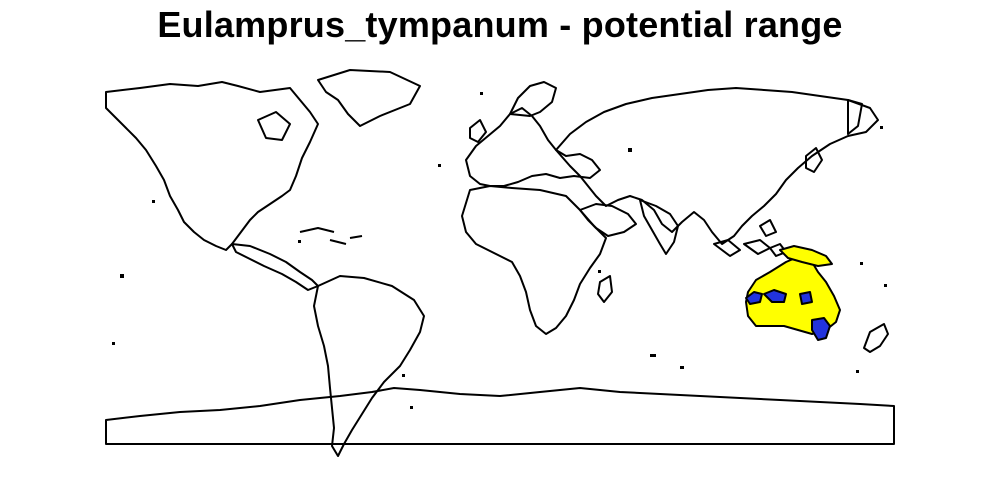  I want to click on indian-subcontinent, so click(659, 227).